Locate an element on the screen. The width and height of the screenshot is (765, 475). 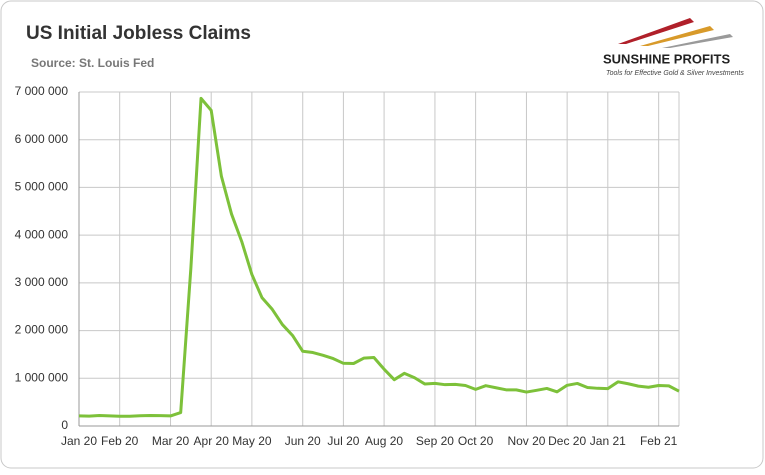
y-tick-label: 4 000 000 is located at coordinates (42, 234).